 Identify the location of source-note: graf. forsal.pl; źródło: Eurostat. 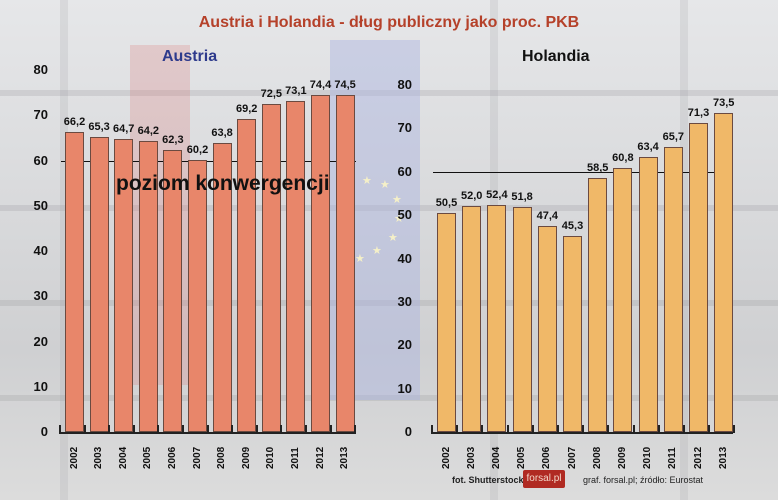
(643, 480).